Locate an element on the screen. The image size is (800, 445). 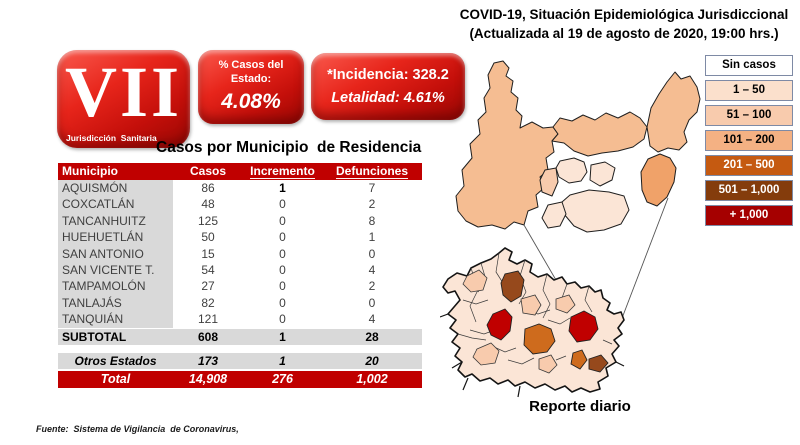
table-row: COXCATLÁN 48 0 2 is located at coordinates (240, 204).